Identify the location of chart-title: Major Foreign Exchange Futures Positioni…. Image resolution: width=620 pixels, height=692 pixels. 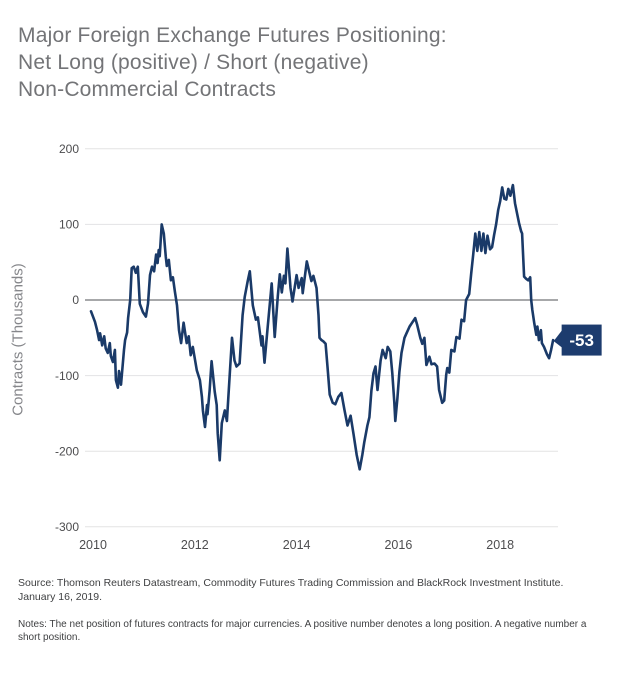
(298, 62).